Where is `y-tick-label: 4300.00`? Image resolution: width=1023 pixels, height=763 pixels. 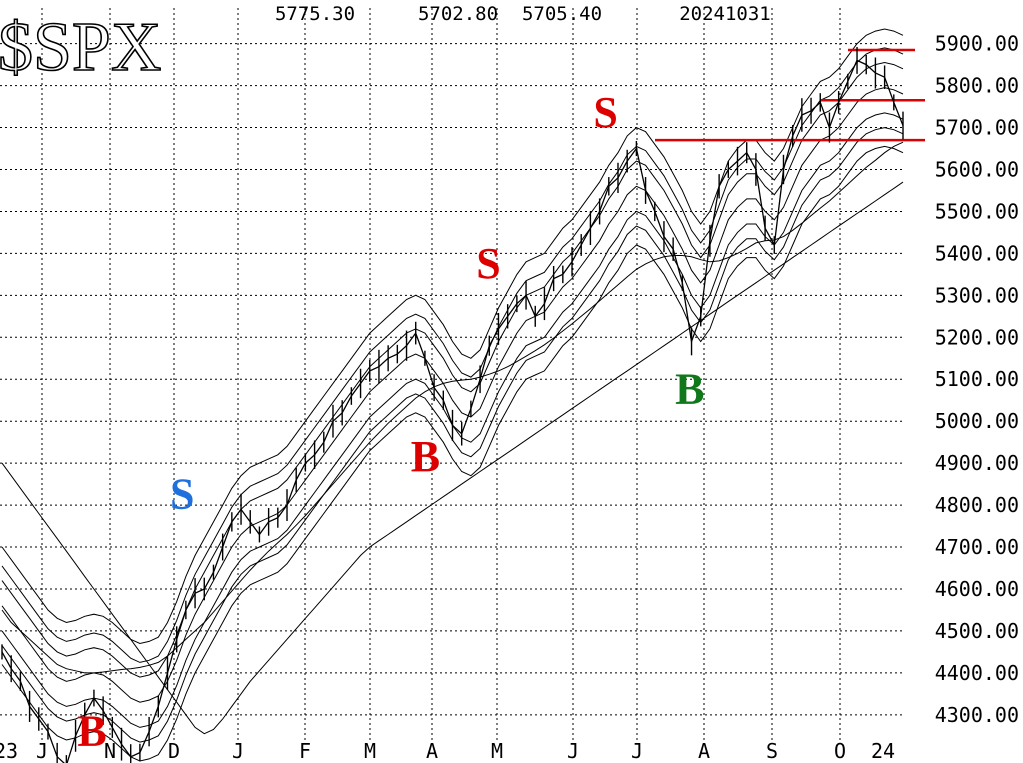 y-tick-label: 4300.00 is located at coordinates (977, 715).